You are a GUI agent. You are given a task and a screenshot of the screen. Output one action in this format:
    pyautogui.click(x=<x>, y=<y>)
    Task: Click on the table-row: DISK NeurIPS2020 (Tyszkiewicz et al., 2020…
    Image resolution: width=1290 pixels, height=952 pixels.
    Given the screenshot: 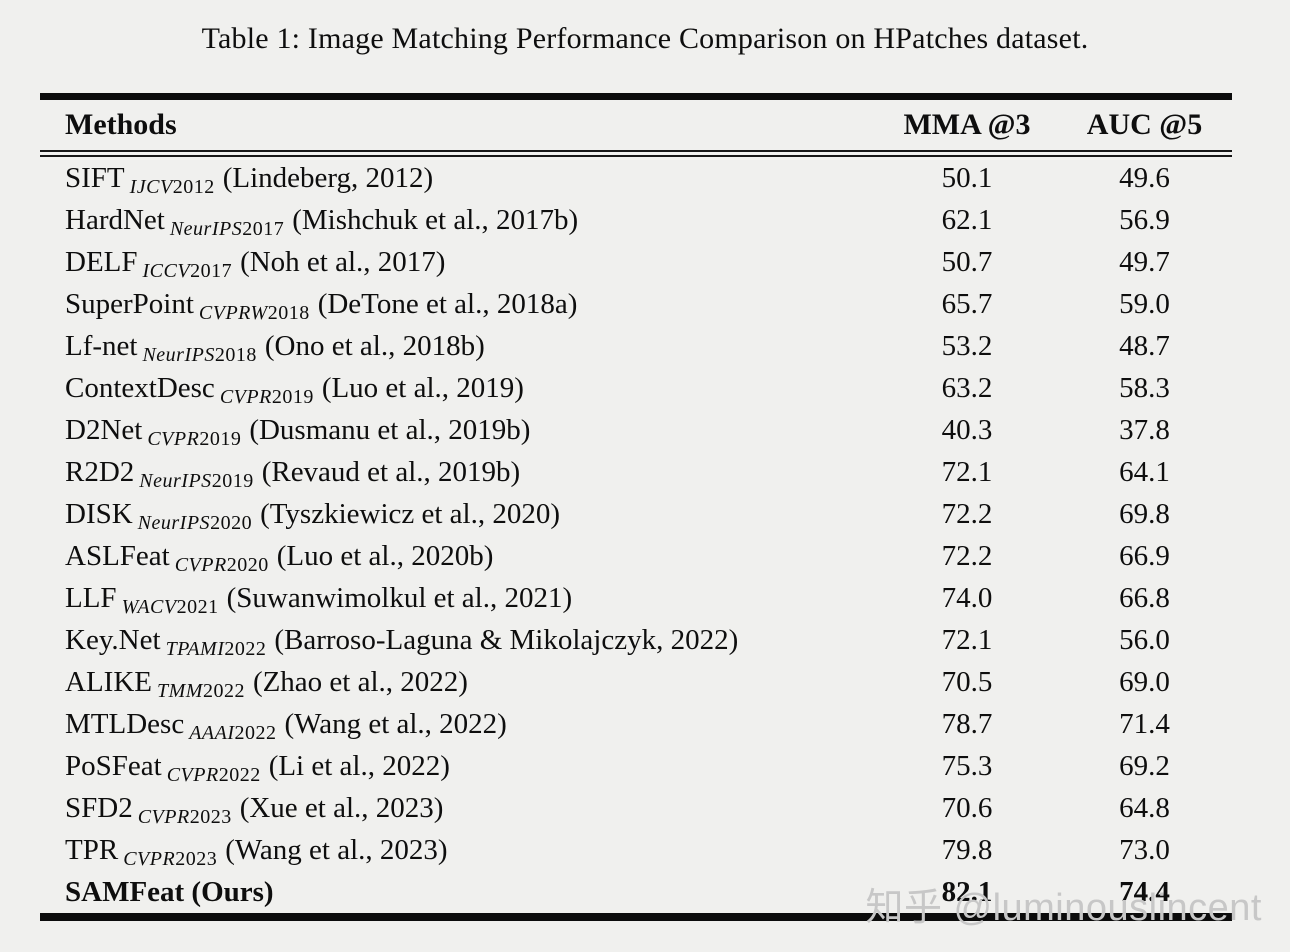 What is the action you would take?
    pyautogui.click(x=636, y=514)
    